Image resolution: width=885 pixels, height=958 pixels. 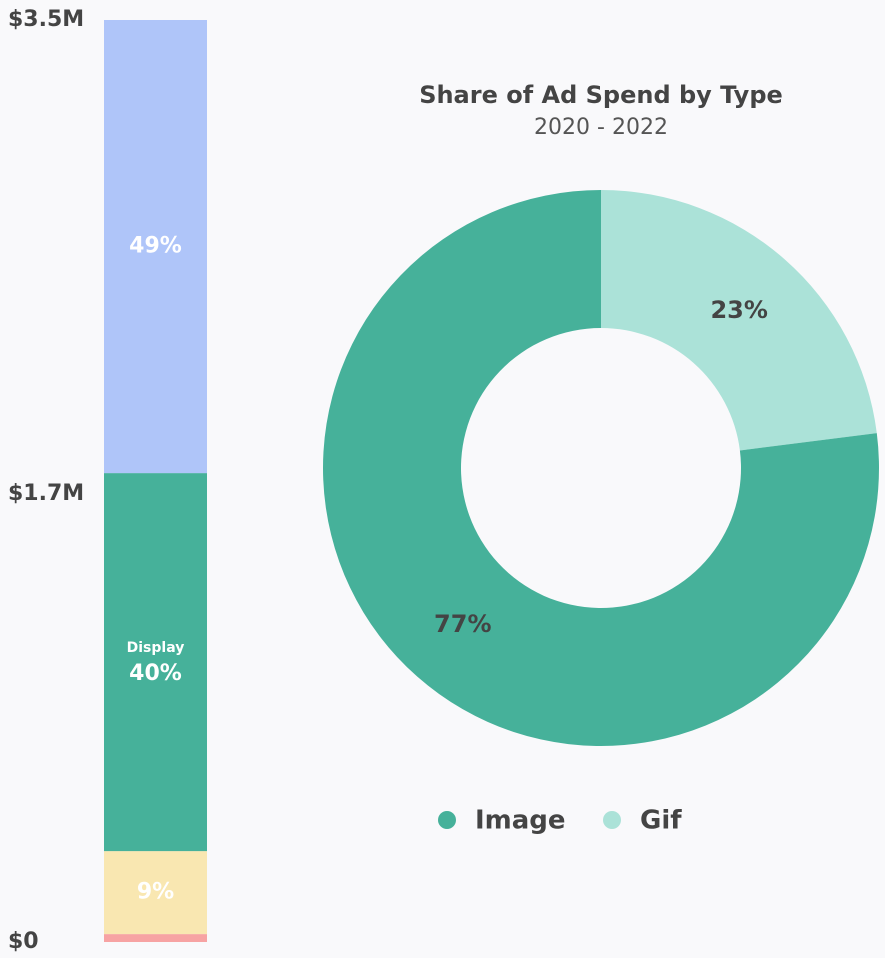 What do you see at coordinates (156, 648) in the screenshot?
I see `segment-name: Display` at bounding box center [156, 648].